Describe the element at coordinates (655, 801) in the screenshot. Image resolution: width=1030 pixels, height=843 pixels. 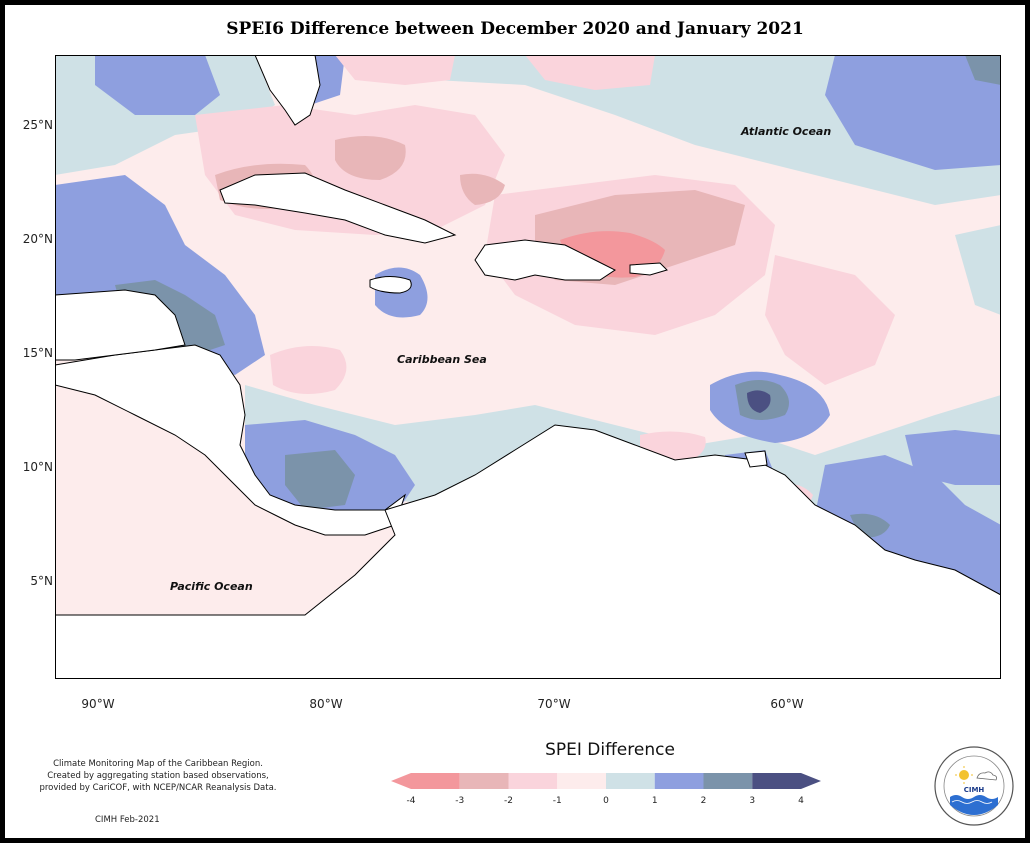
I see `legend-tick-label: 1` at that location.